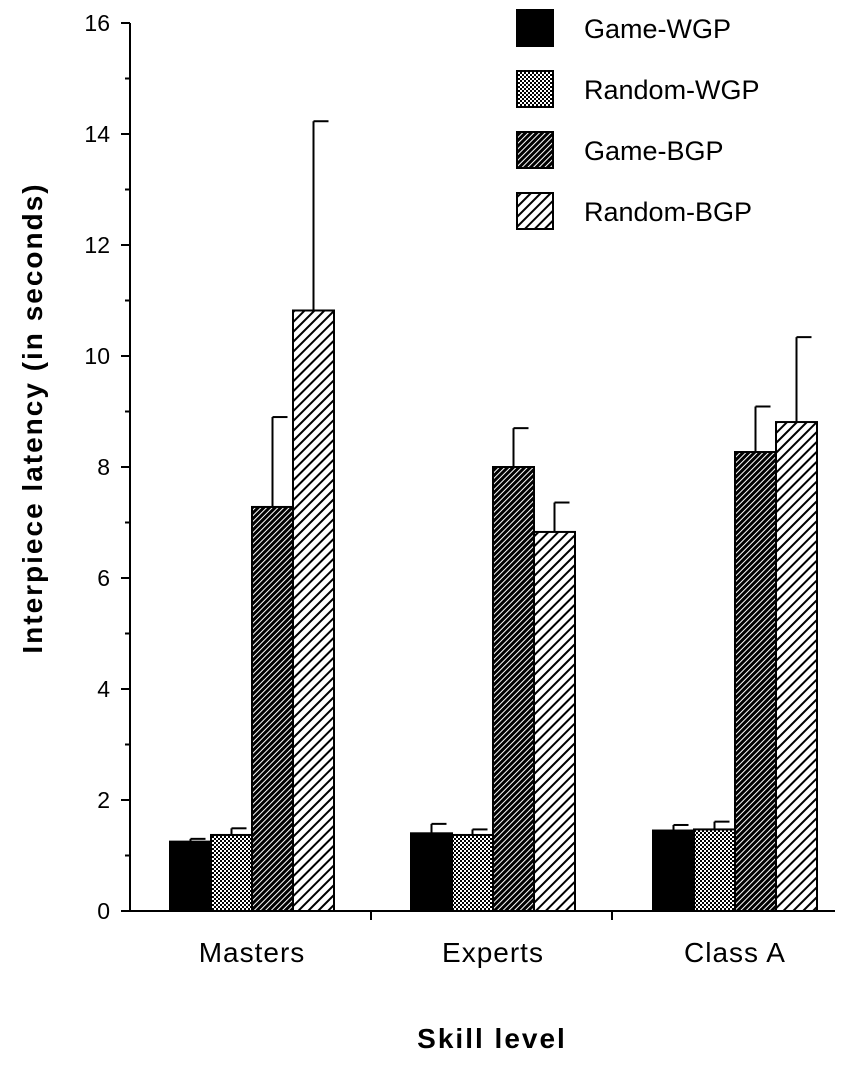 The width and height of the screenshot is (849, 1076). I want to click on y-tick-label: 0, so click(103, 911).